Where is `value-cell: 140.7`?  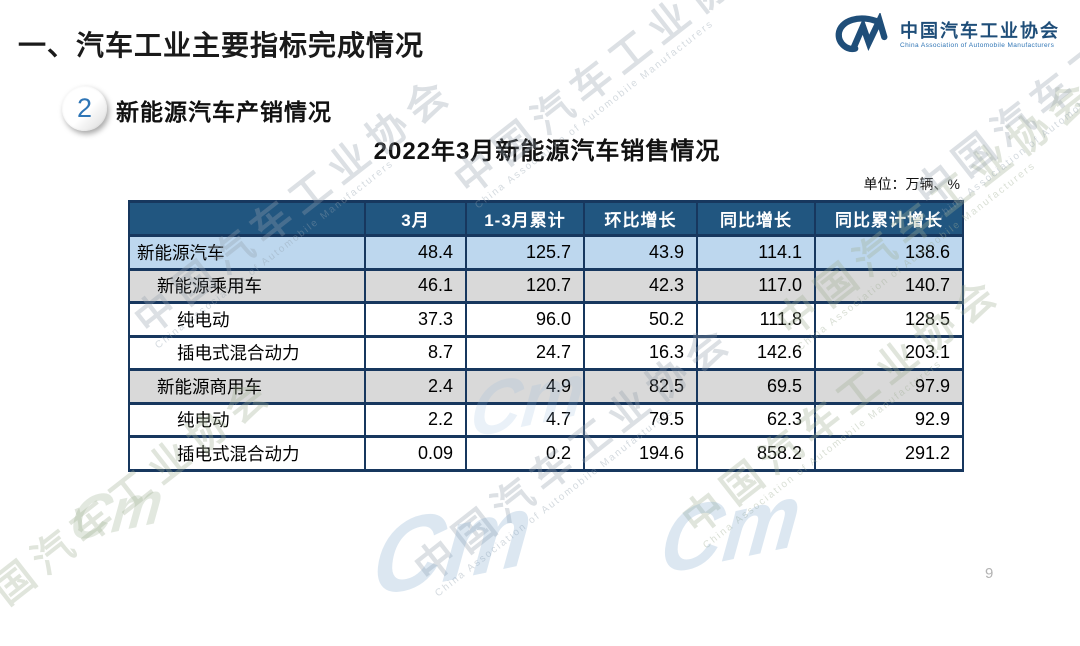
value-cell: 140.7 is located at coordinates (889, 285).